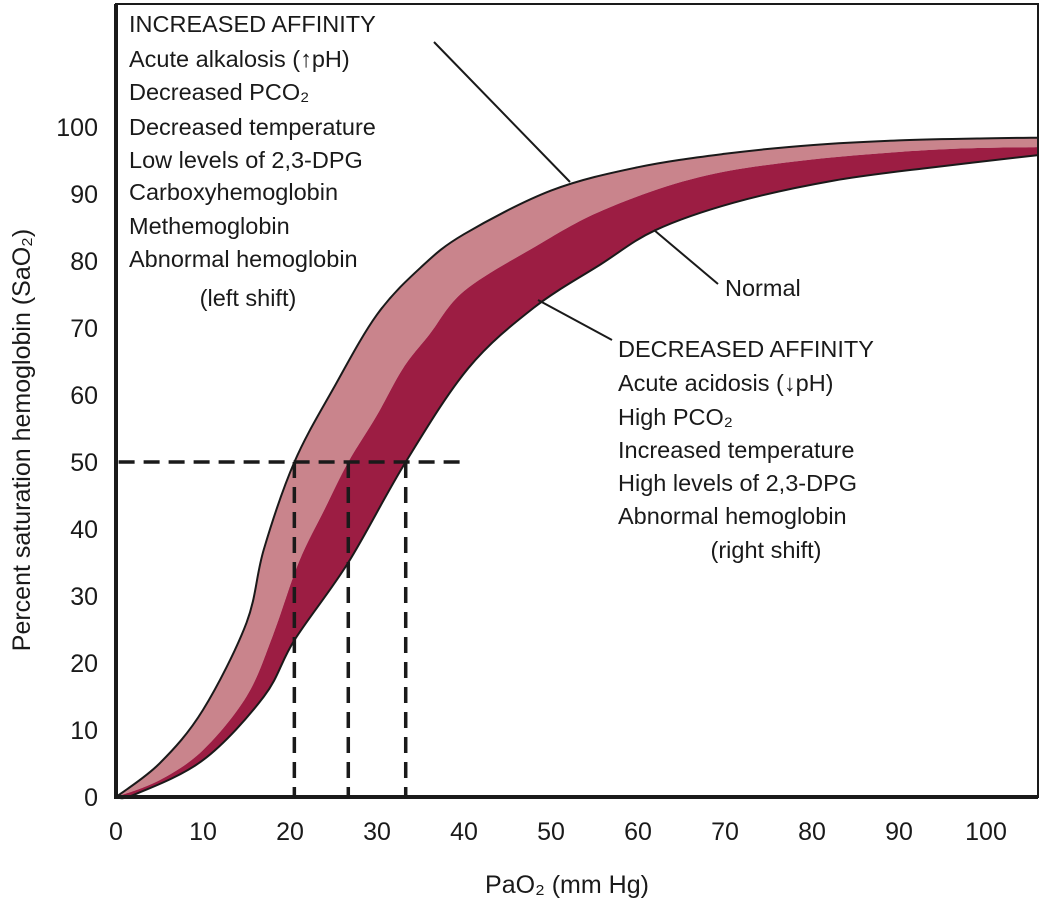  I want to click on normal-leader, so click(686, 257).